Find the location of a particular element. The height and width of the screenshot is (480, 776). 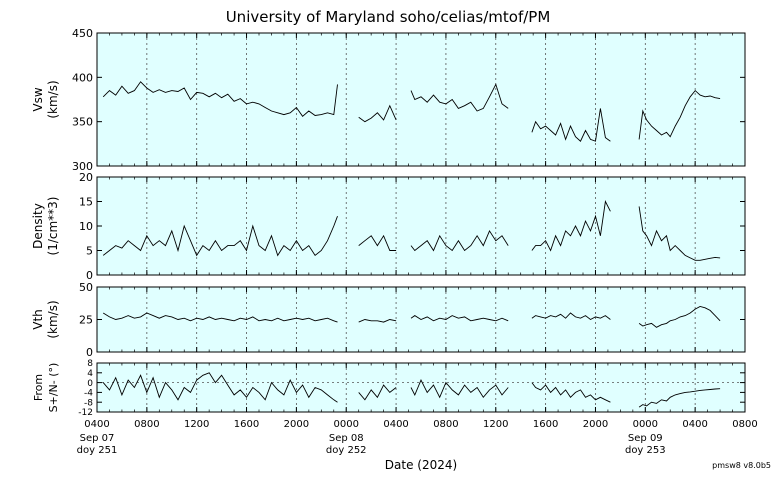

y-tick-label: 10 is located at coordinates (86, 226).